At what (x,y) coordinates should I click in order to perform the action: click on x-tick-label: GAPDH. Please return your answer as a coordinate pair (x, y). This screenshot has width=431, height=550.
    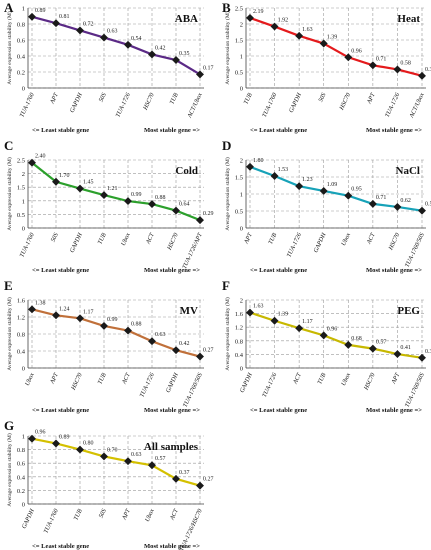
    Looking at the image, I should click on (172, 382).